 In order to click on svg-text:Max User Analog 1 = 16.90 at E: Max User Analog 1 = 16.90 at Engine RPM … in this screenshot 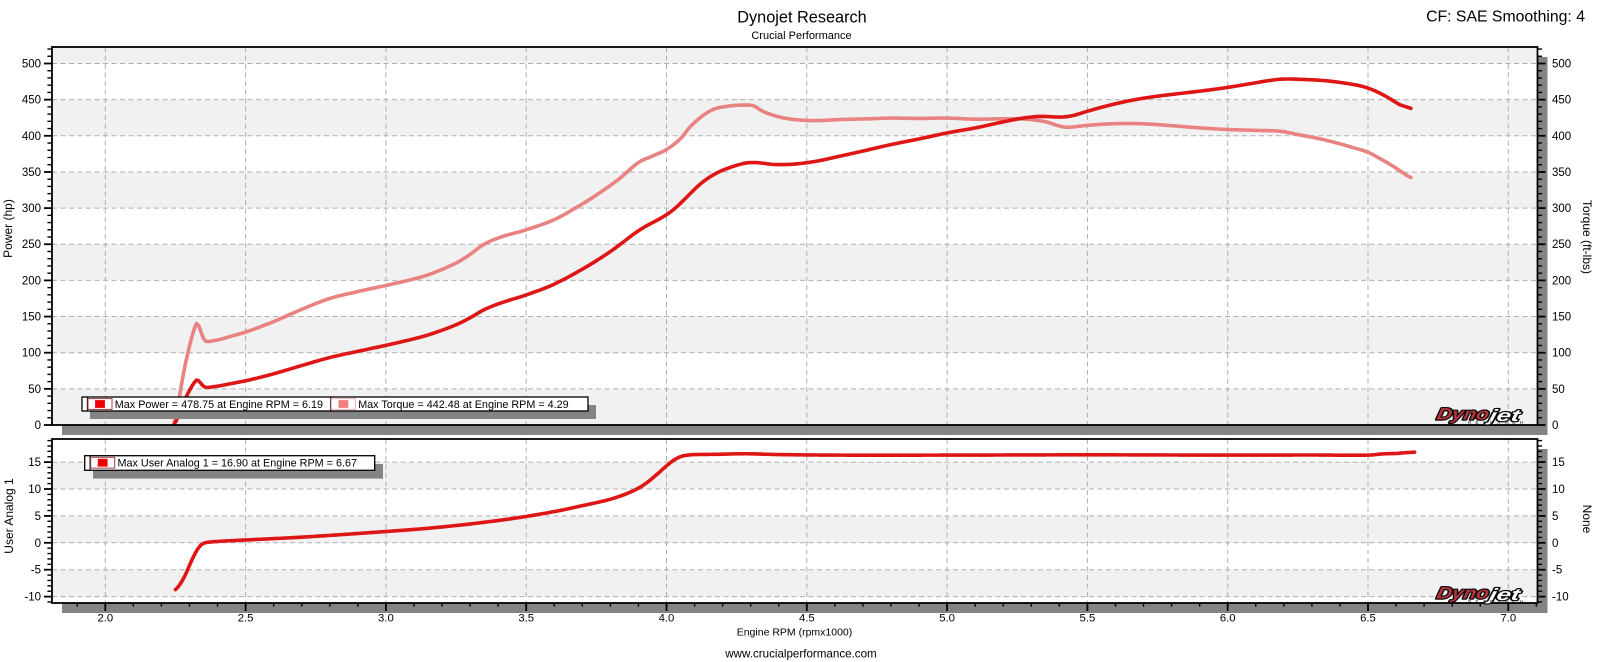, I will do `click(237, 464)`.